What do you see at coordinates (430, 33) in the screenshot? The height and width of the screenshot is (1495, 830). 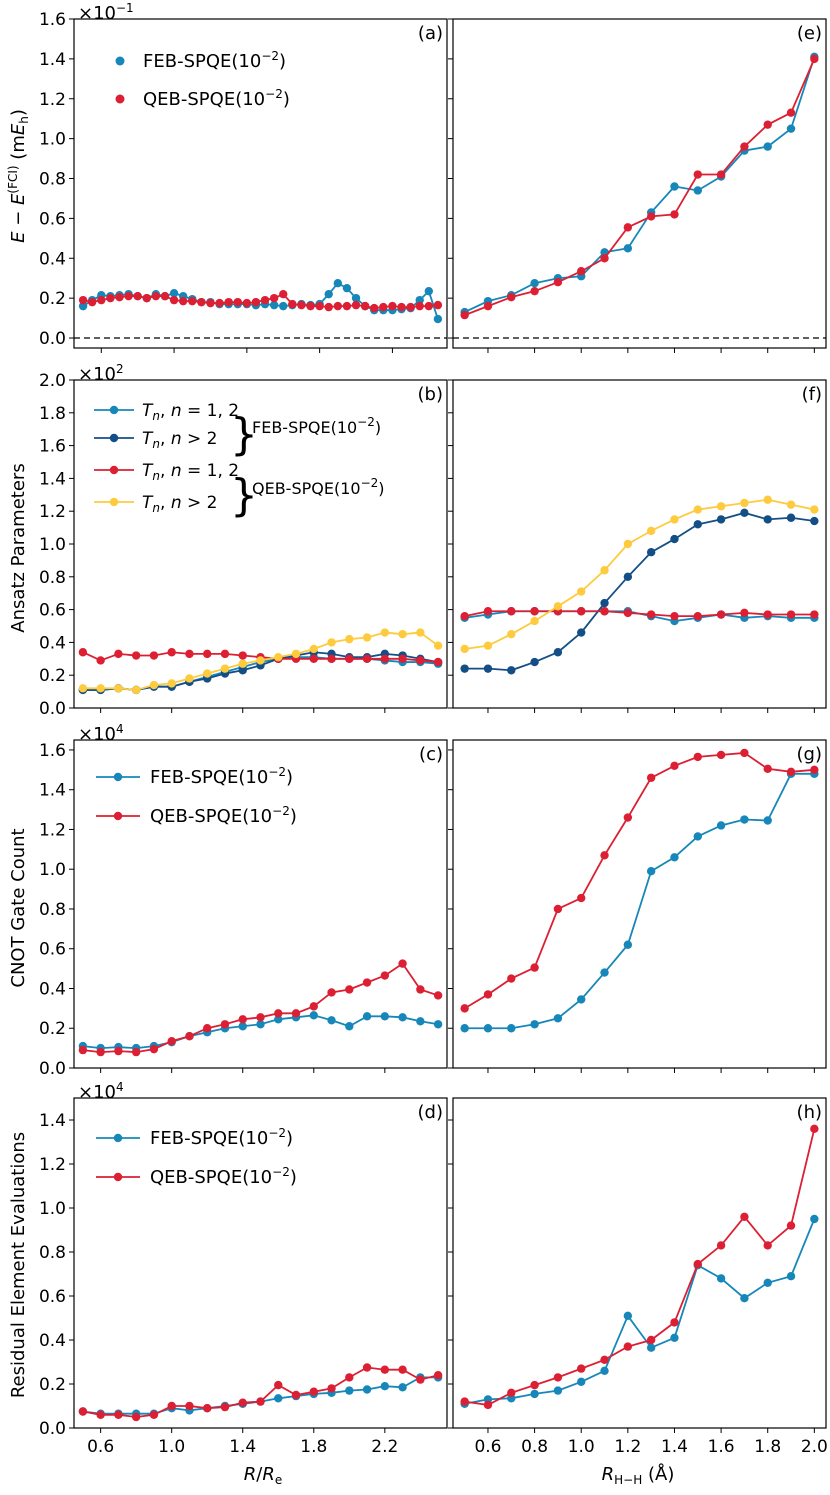 I see `panel-label-a: (a)` at bounding box center [430, 33].